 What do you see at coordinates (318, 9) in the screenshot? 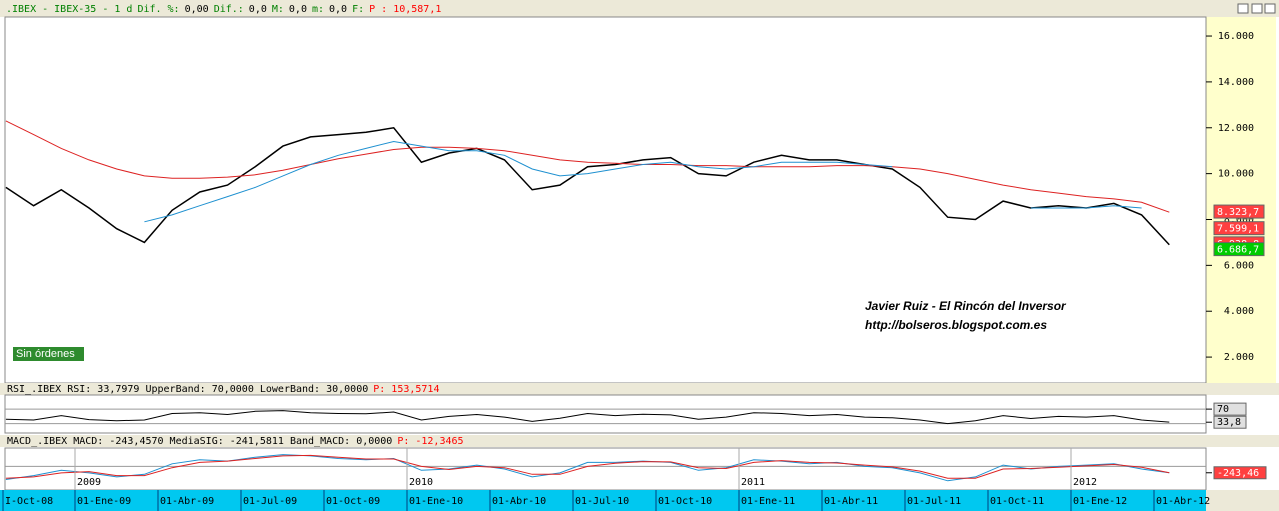
I see `header-part: m:` at bounding box center [318, 9].